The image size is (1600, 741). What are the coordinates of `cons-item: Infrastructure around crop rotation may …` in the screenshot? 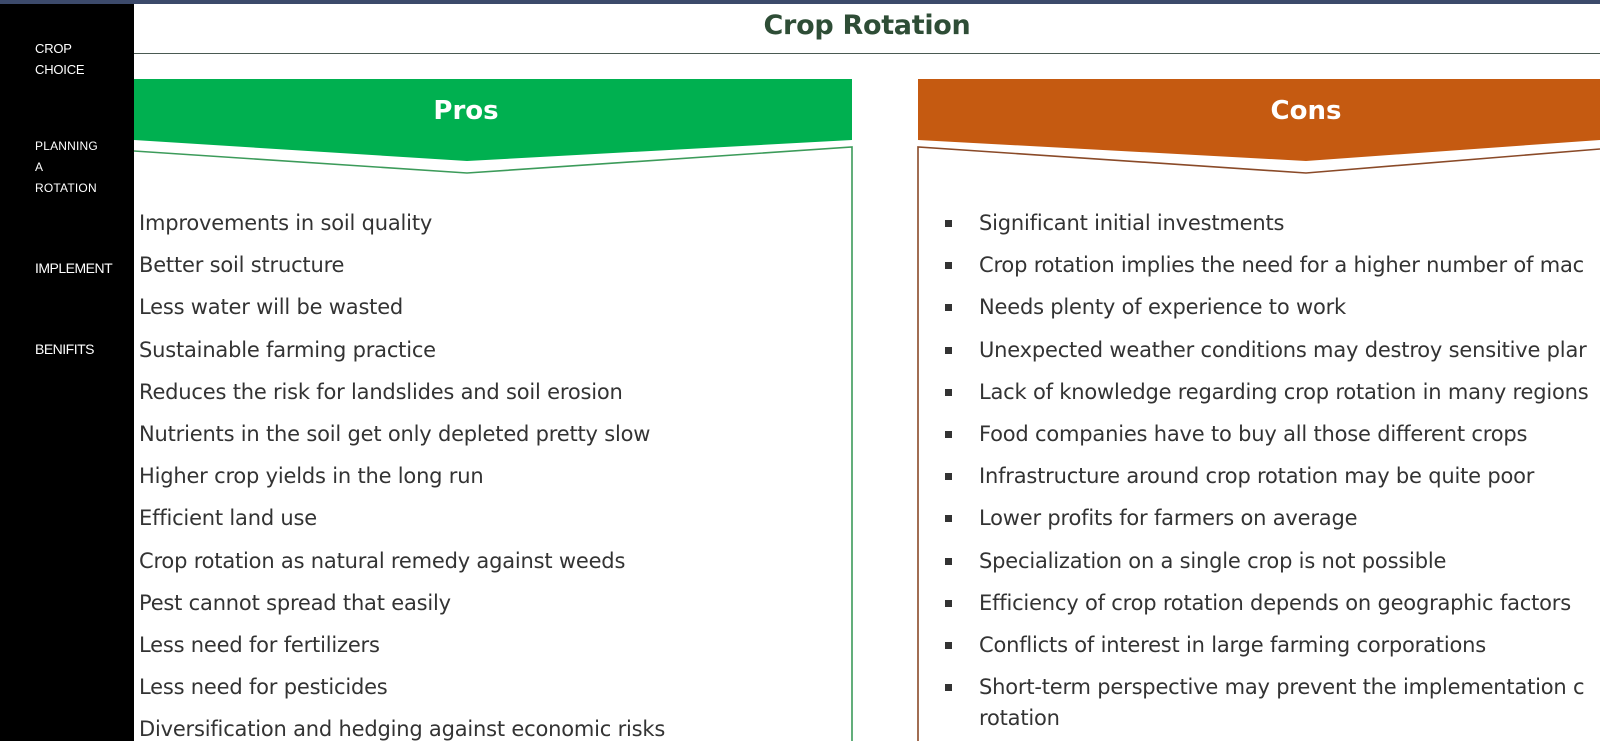 It's located at (1269, 476).